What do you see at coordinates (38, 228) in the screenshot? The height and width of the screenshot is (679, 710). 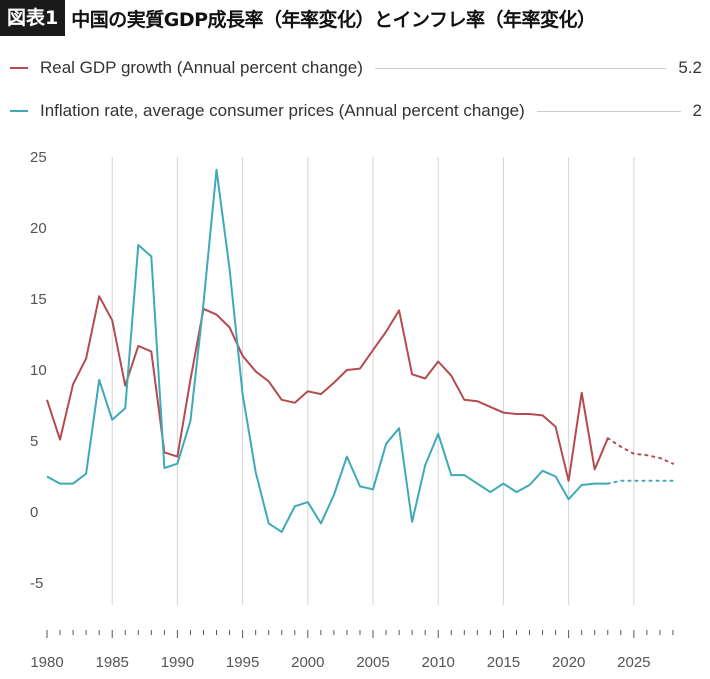 I see `y-tick-label: 20` at bounding box center [38, 228].